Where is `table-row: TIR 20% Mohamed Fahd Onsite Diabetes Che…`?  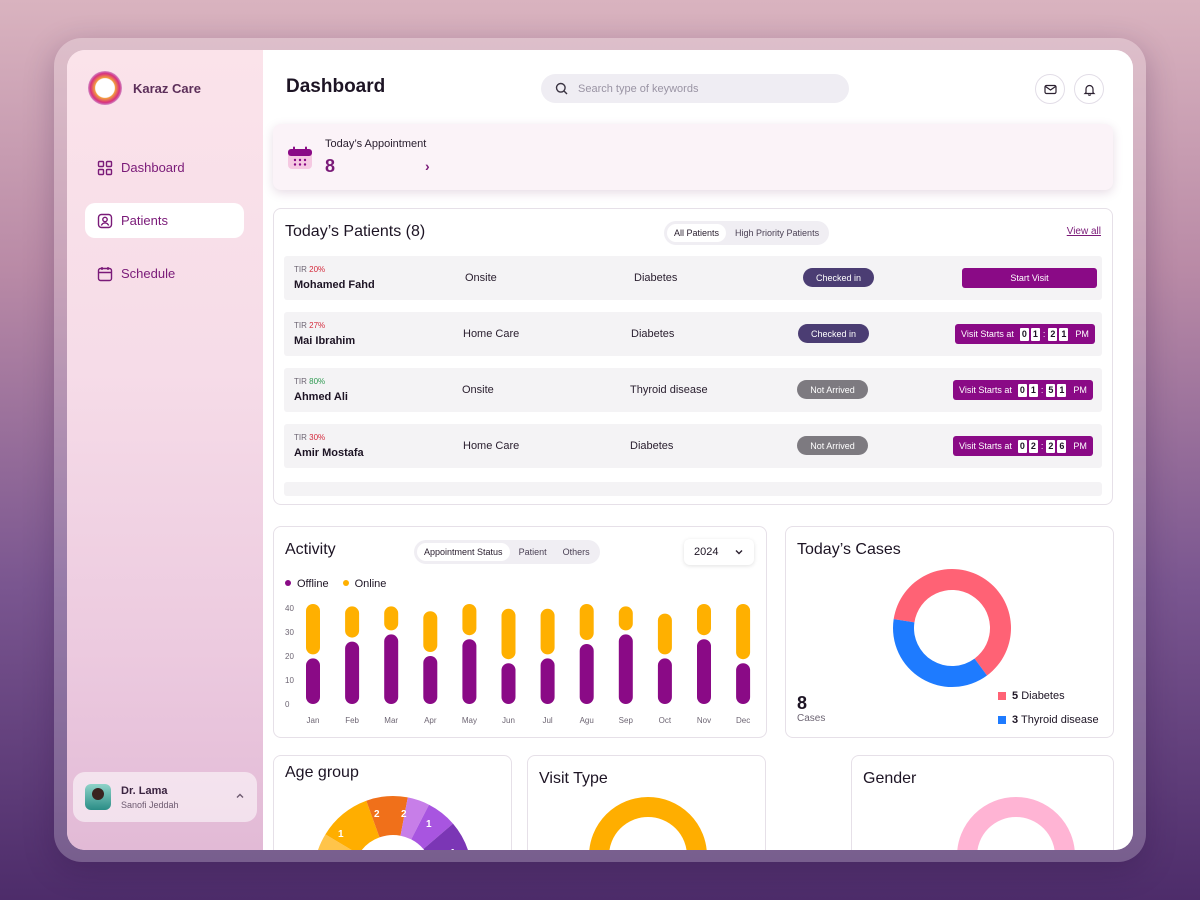 table-row: TIR 20% Mohamed Fahd Onsite Diabetes Che… is located at coordinates (693, 278).